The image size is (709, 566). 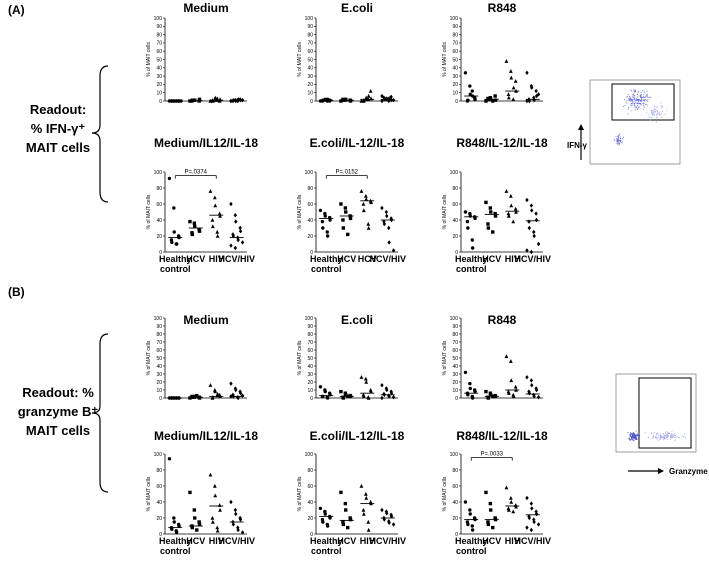 I want to click on panel-title: Medium, so click(x=205, y=8).